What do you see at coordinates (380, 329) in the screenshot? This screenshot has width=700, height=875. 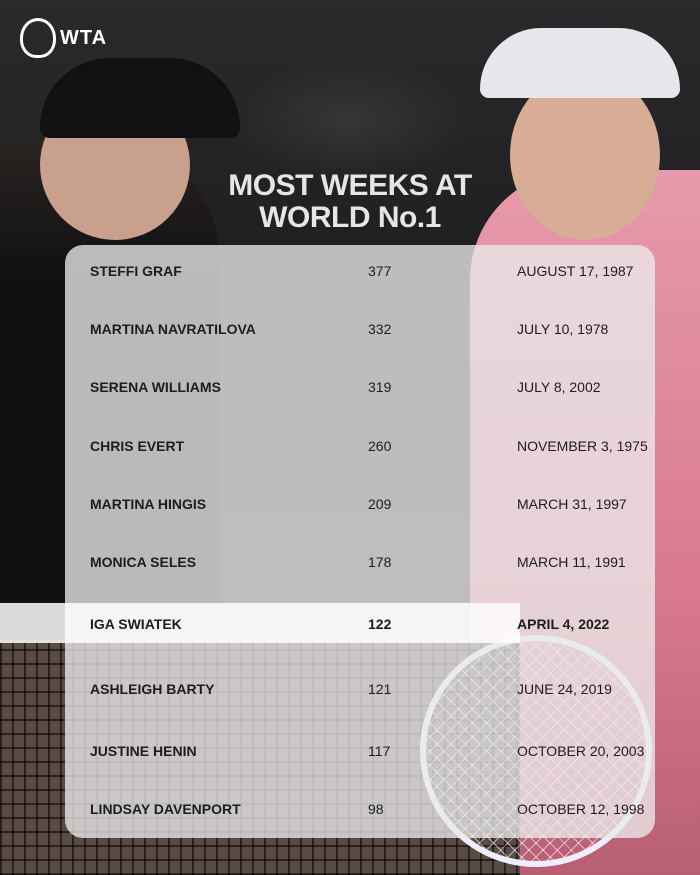 I see `weeks-count: 332` at bounding box center [380, 329].